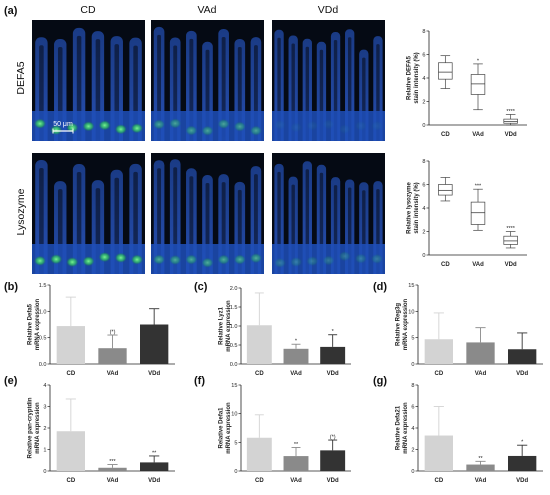 The height and width of the screenshot is (495, 550). I want to click on micrograph-defa5-vdd, so click(328, 80).